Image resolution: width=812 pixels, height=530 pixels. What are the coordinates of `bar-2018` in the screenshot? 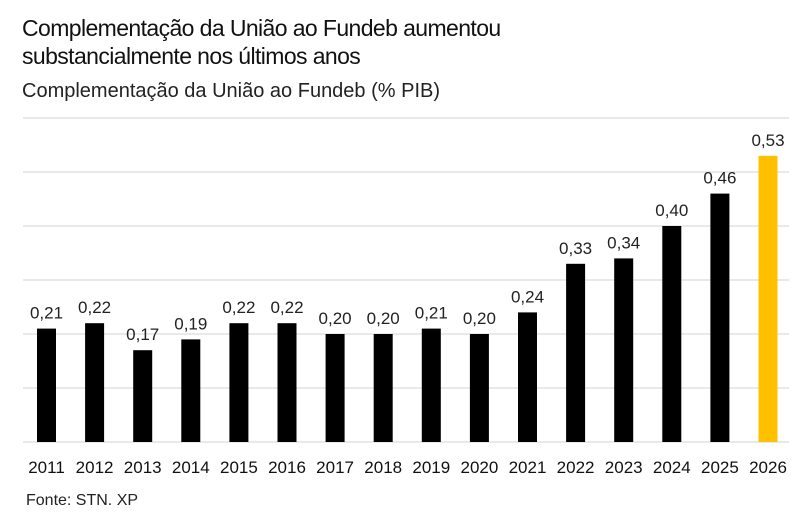 It's located at (383, 388).